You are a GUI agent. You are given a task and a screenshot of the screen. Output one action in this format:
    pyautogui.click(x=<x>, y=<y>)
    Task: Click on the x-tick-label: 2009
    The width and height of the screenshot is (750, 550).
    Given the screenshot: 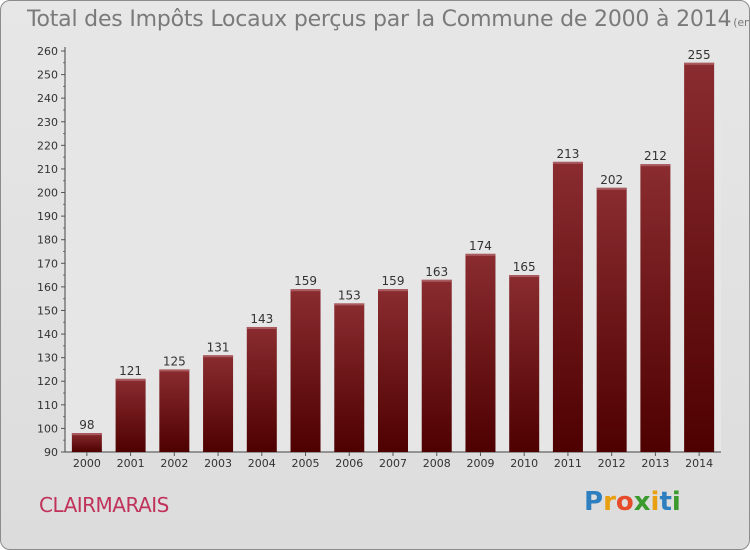 What is the action you would take?
    pyautogui.click(x=480, y=463)
    